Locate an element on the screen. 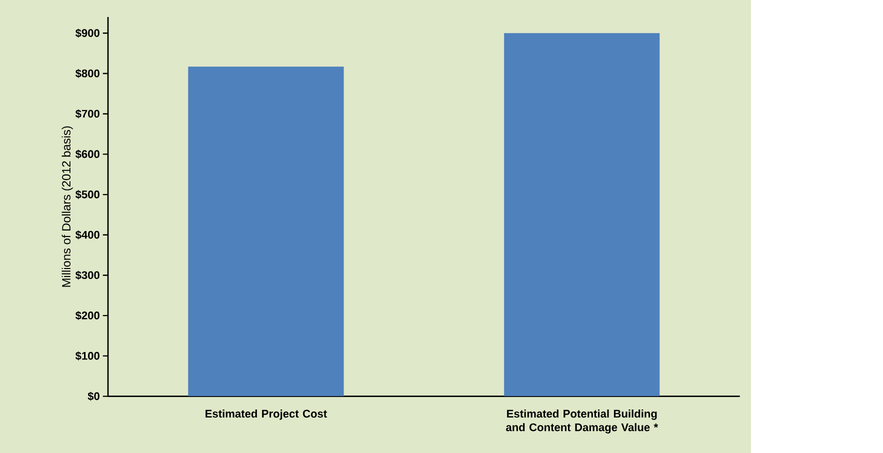  y-tick-label: $400 is located at coordinates (87, 235).